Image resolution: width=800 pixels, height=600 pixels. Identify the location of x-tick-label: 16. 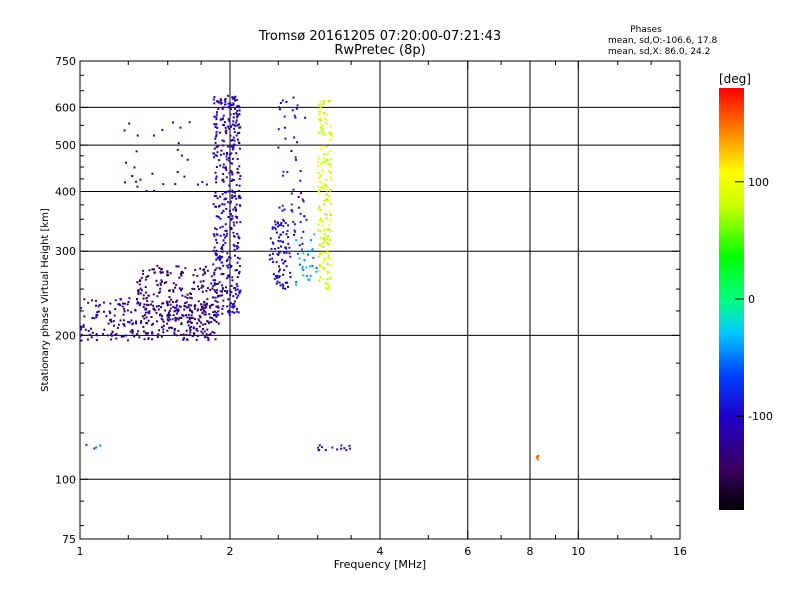
(680, 551).